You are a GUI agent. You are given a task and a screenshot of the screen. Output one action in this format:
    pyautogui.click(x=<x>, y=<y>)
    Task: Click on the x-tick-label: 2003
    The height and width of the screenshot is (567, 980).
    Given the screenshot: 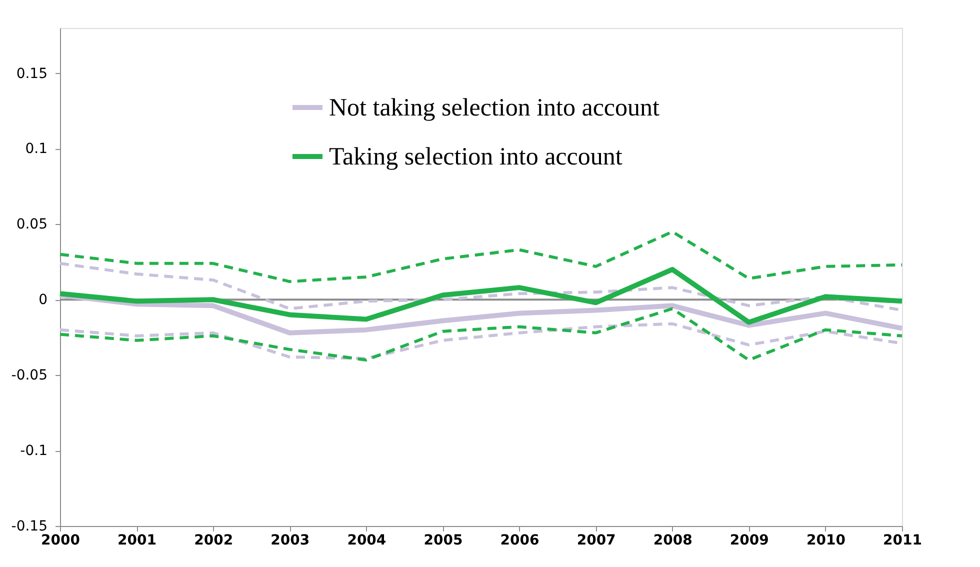 What is the action you would take?
    pyautogui.click(x=290, y=540)
    